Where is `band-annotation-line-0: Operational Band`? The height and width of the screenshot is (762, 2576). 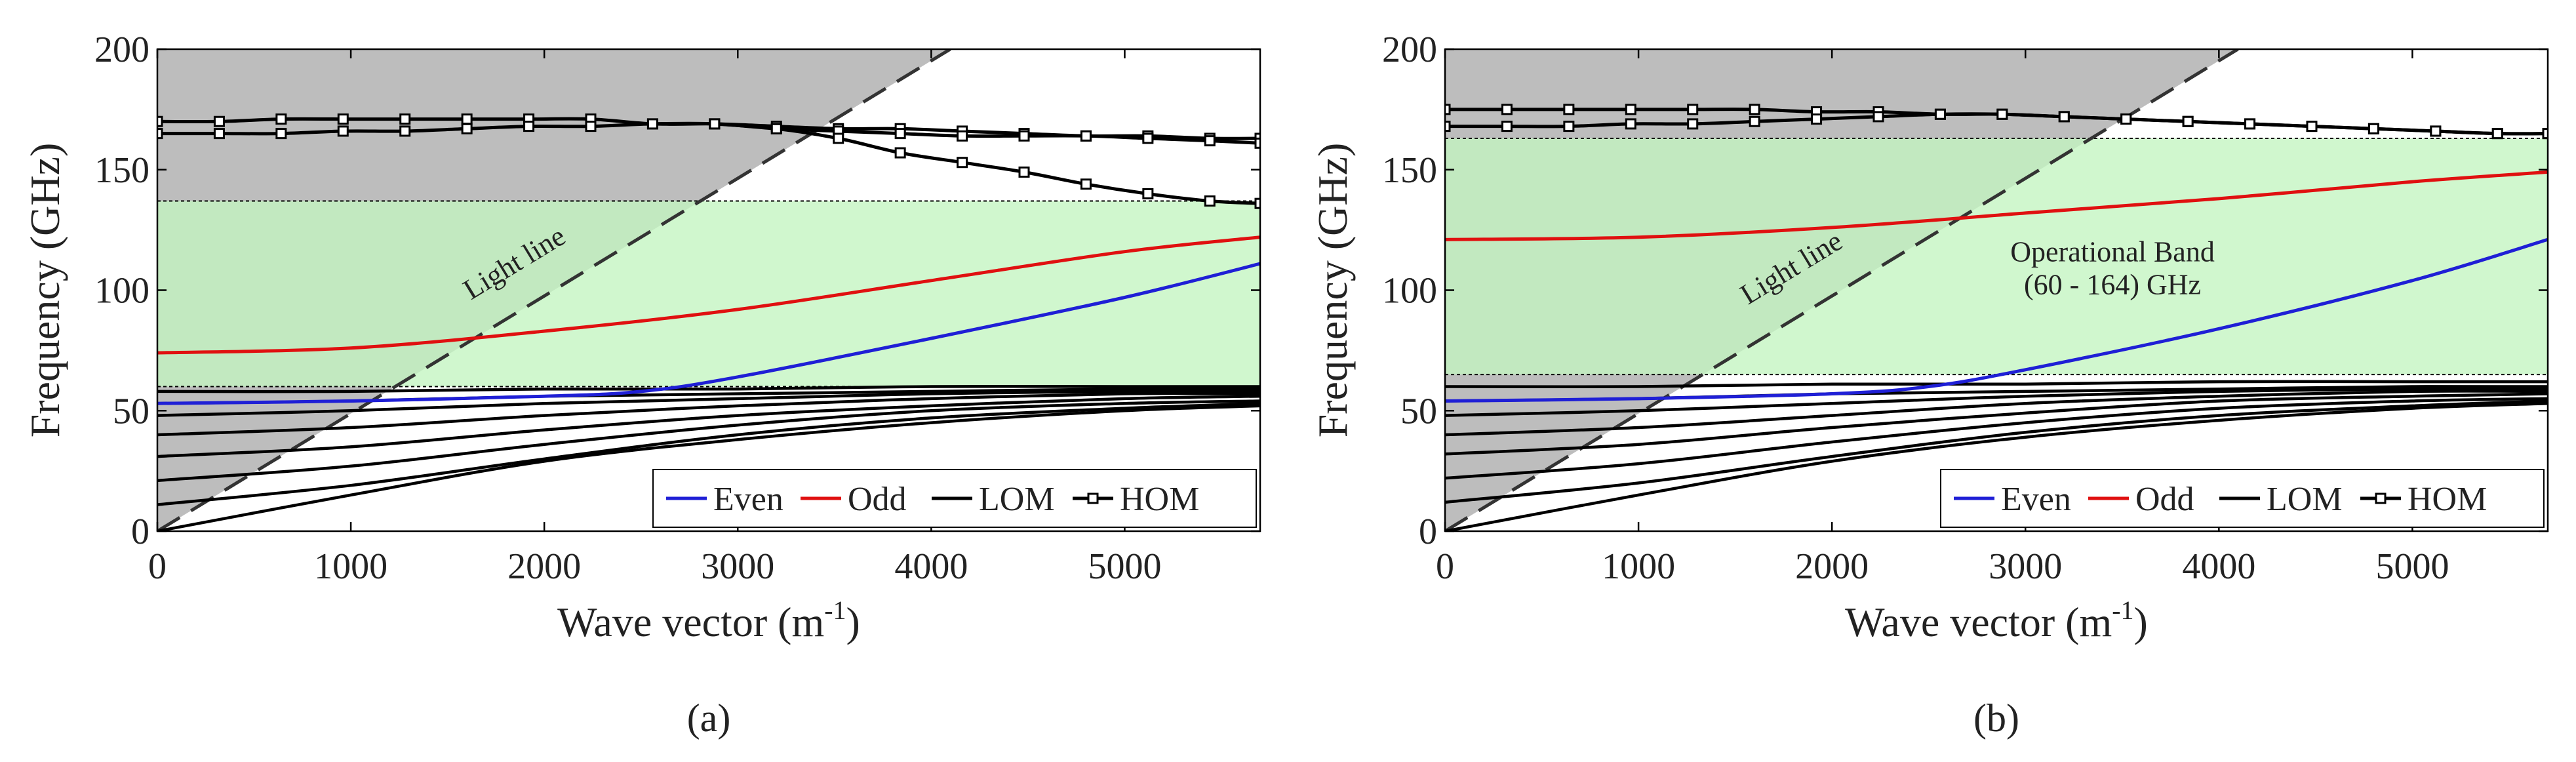 band-annotation-line-0: Operational Band is located at coordinates (2112, 252).